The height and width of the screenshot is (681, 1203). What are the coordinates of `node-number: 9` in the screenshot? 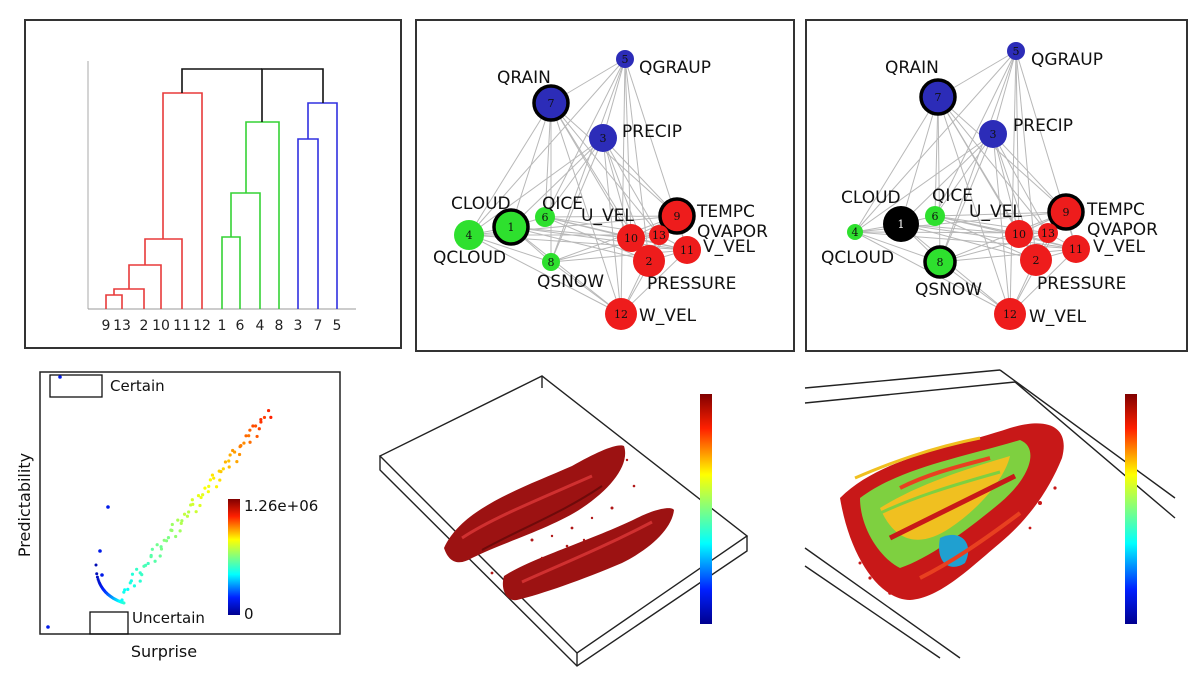 It's located at (677, 216).